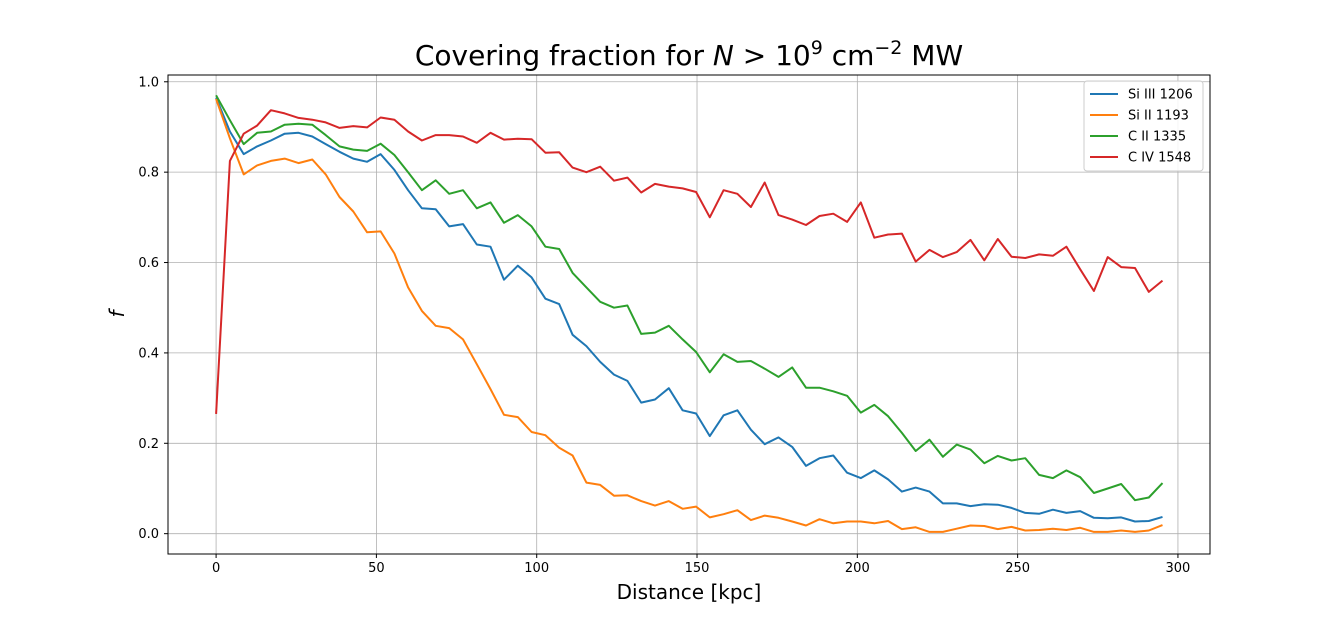 This screenshot has width=1344, height=622. Describe the element at coordinates (148, 173) in the screenshot. I see `y-tick-label: 0.8` at that location.